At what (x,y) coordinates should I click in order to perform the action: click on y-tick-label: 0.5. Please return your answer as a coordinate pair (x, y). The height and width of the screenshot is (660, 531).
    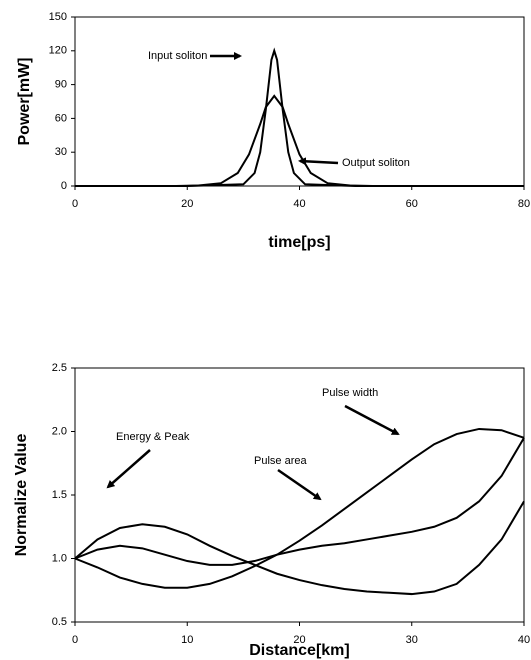
    Looking at the image, I should click on (59, 622).